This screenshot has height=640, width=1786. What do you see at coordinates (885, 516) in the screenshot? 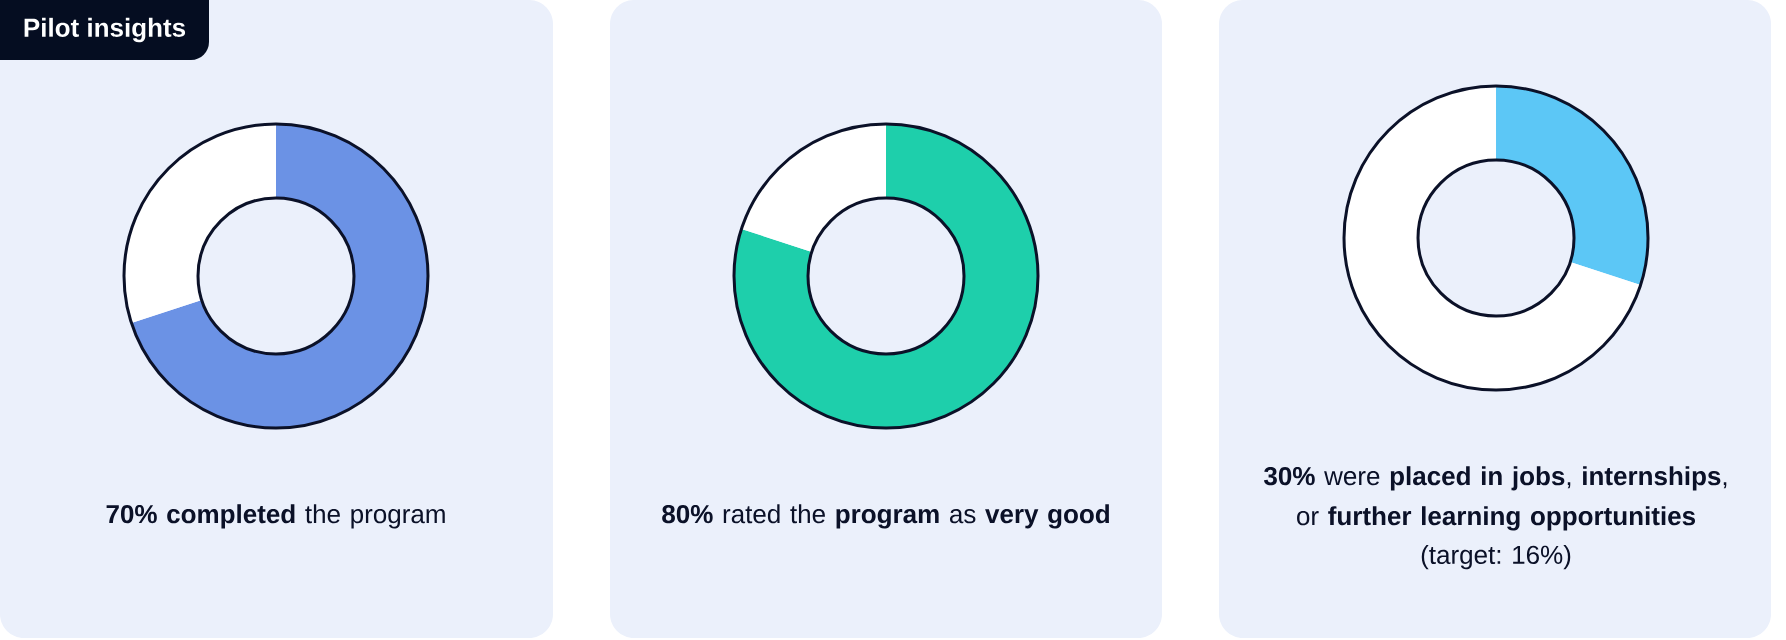
I see `text: 80% rated the program as very good` at bounding box center [885, 516].